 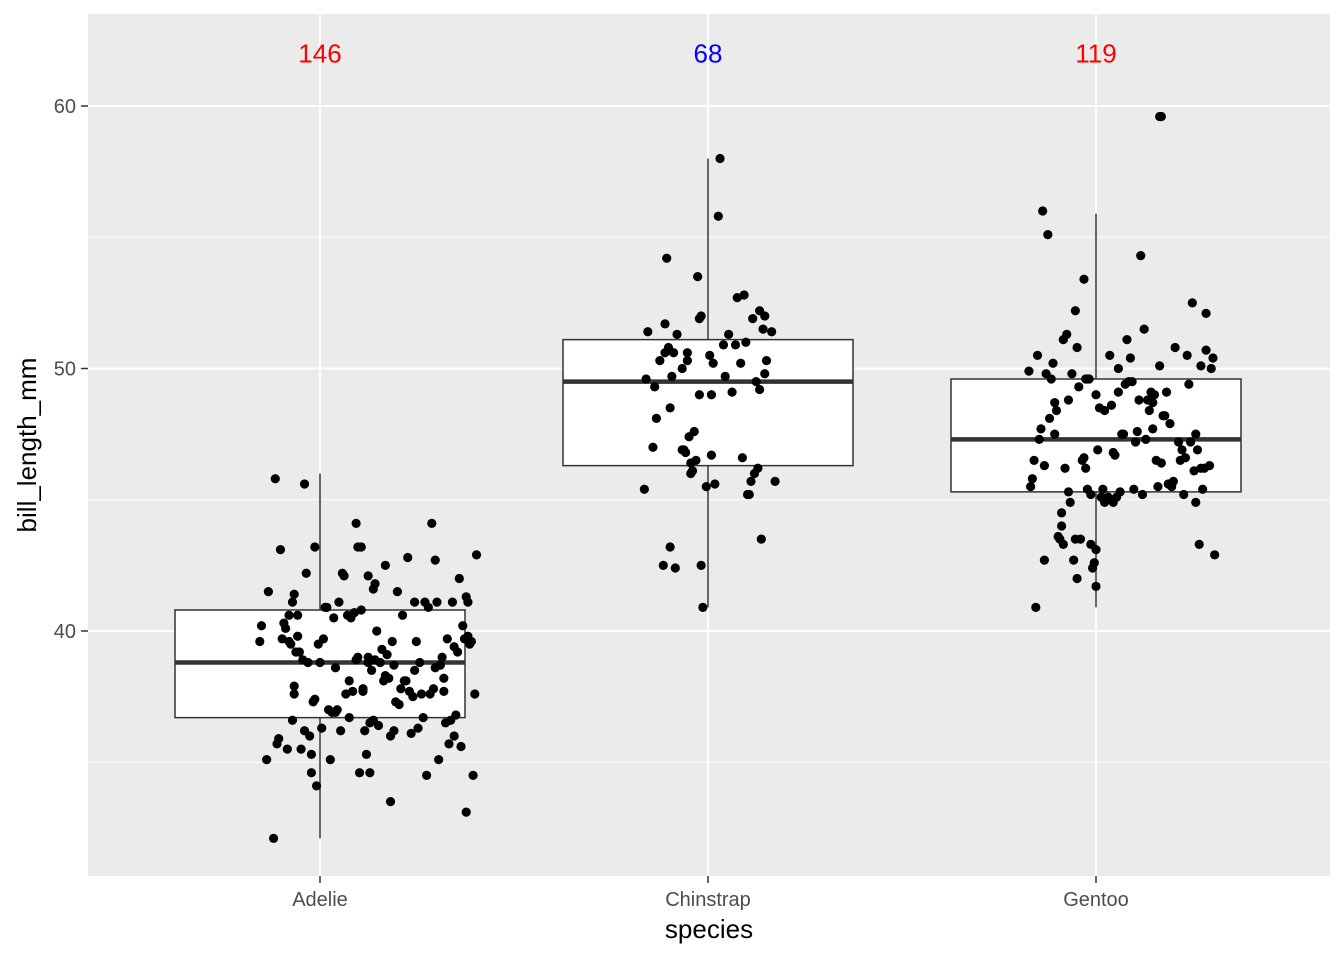 I want to click on y-axis: 40 50 60, so click(x=71, y=369).